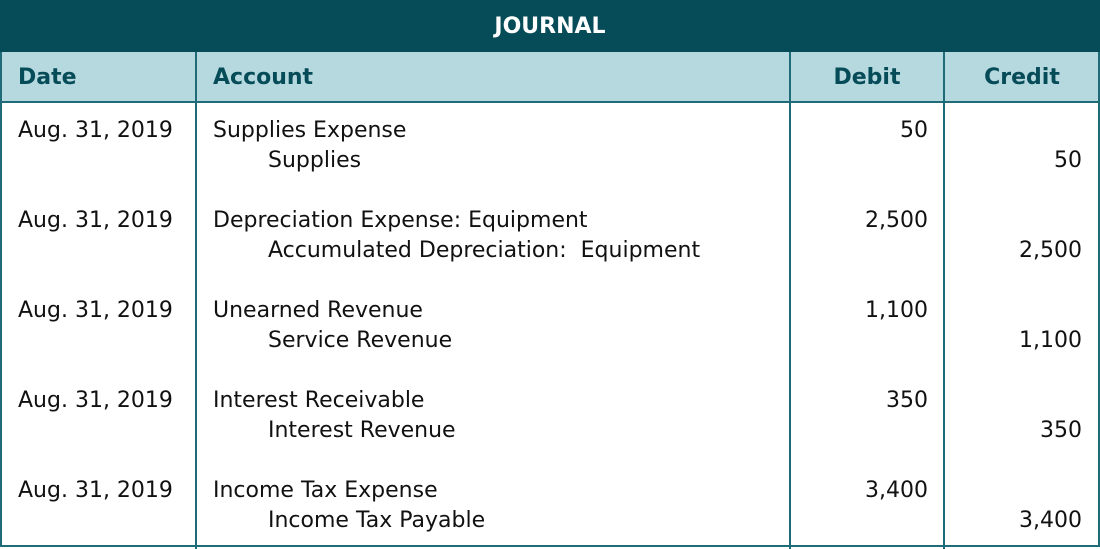 The height and width of the screenshot is (549, 1100). What do you see at coordinates (896, 220) in the screenshot?
I see `debit-amount: 2,500` at bounding box center [896, 220].